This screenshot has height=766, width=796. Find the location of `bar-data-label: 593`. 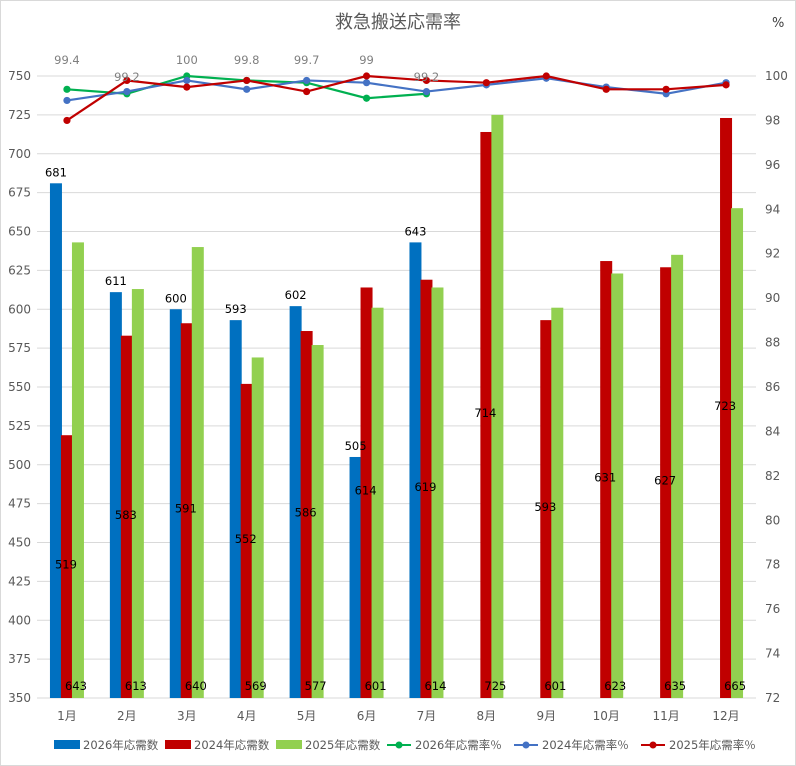

bar-data-label: 593 is located at coordinates (236, 309).